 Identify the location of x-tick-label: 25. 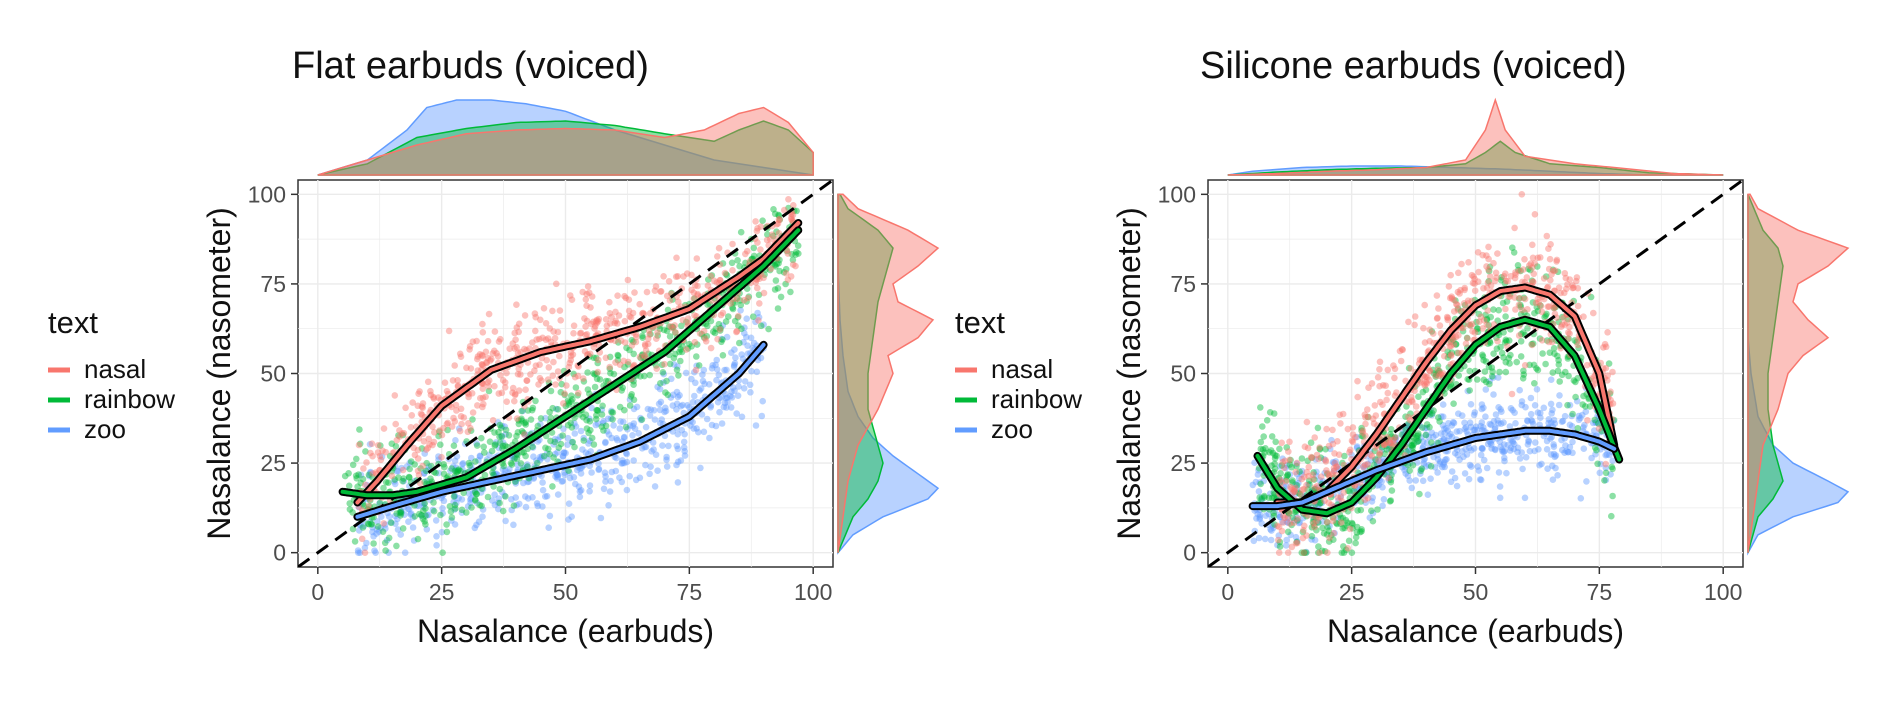
(1352, 592).